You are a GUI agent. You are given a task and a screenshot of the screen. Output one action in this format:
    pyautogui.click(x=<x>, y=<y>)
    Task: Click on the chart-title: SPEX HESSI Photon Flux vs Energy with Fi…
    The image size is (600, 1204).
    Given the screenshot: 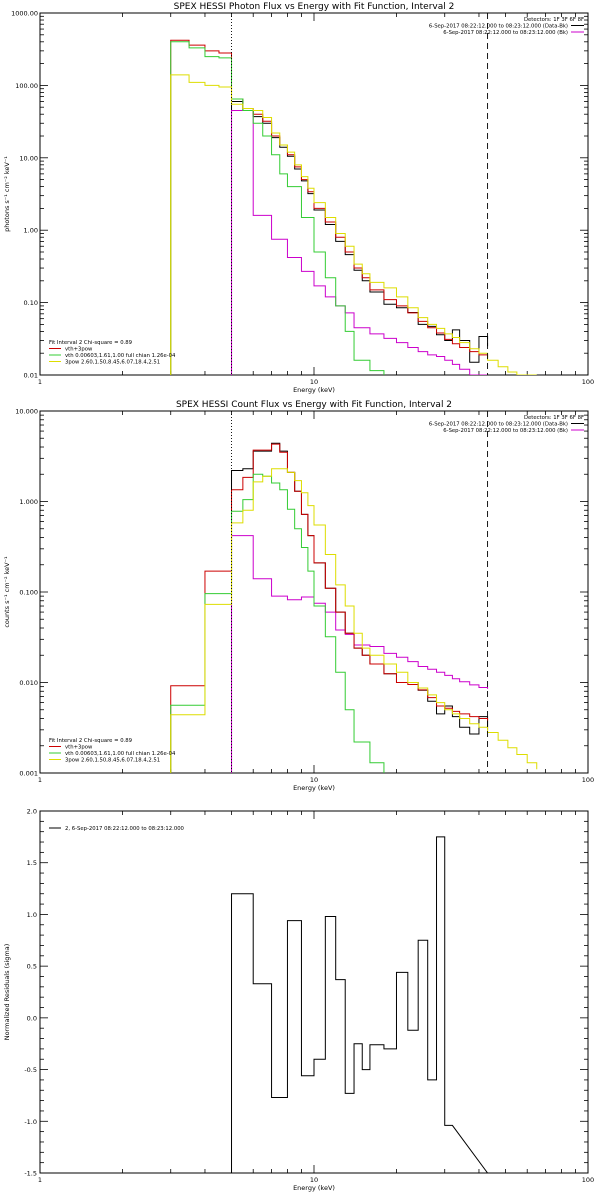 What is the action you would take?
    pyautogui.click(x=314, y=7)
    